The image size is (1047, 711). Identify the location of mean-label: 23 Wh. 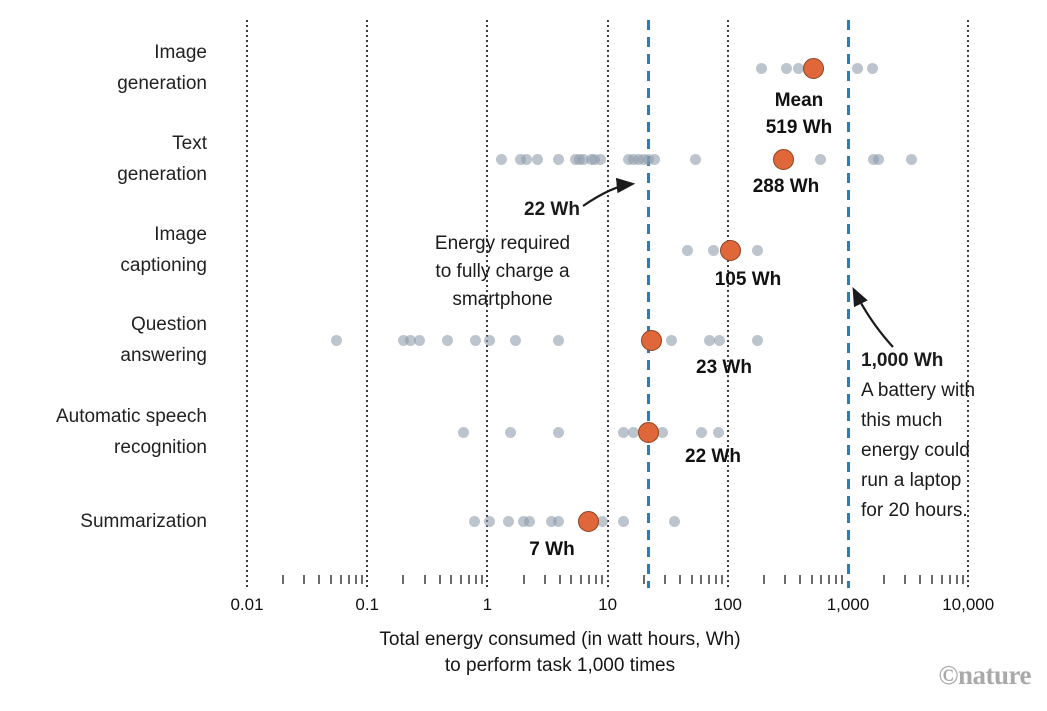
(724, 367).